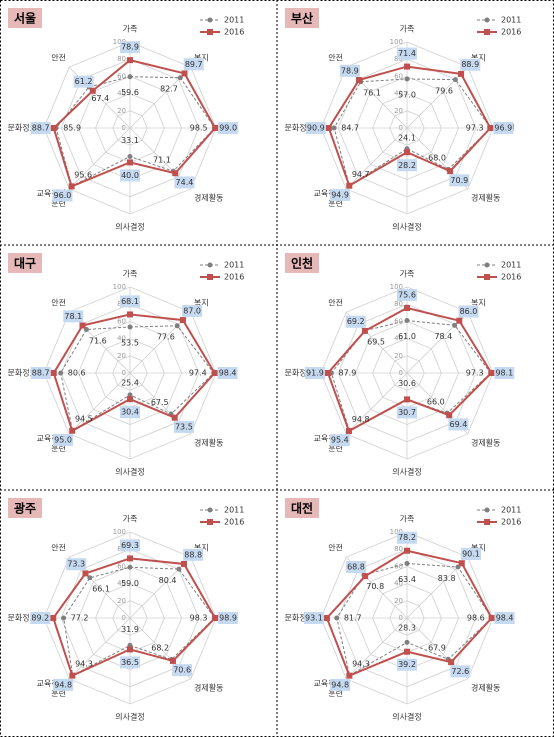  Describe the element at coordinates (22, 128) in the screenshot. I see `category-label: 문화정보` at that location.